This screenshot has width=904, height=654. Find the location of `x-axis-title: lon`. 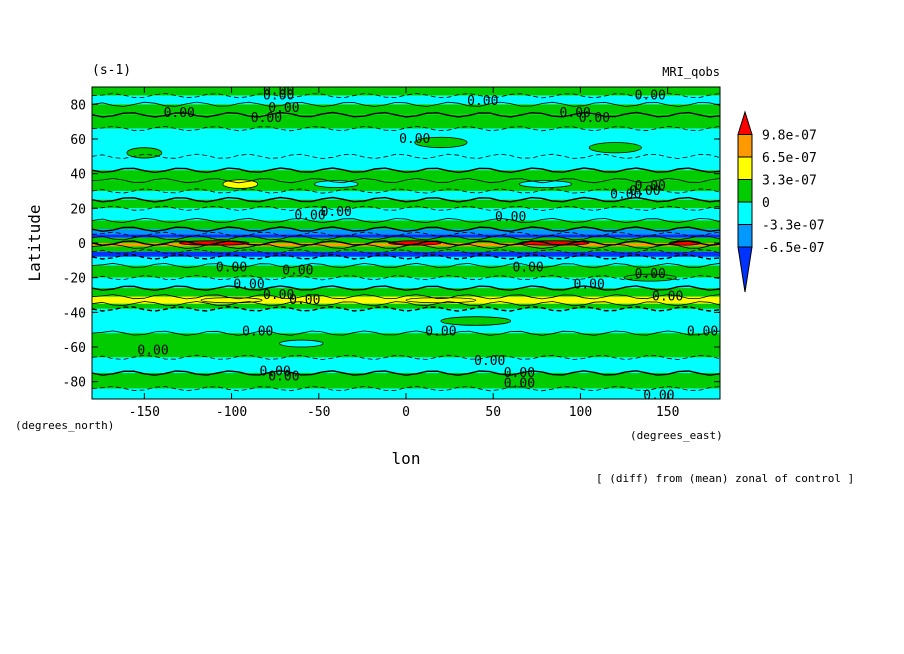

x-axis-title: lon is located at coordinates (406, 458).